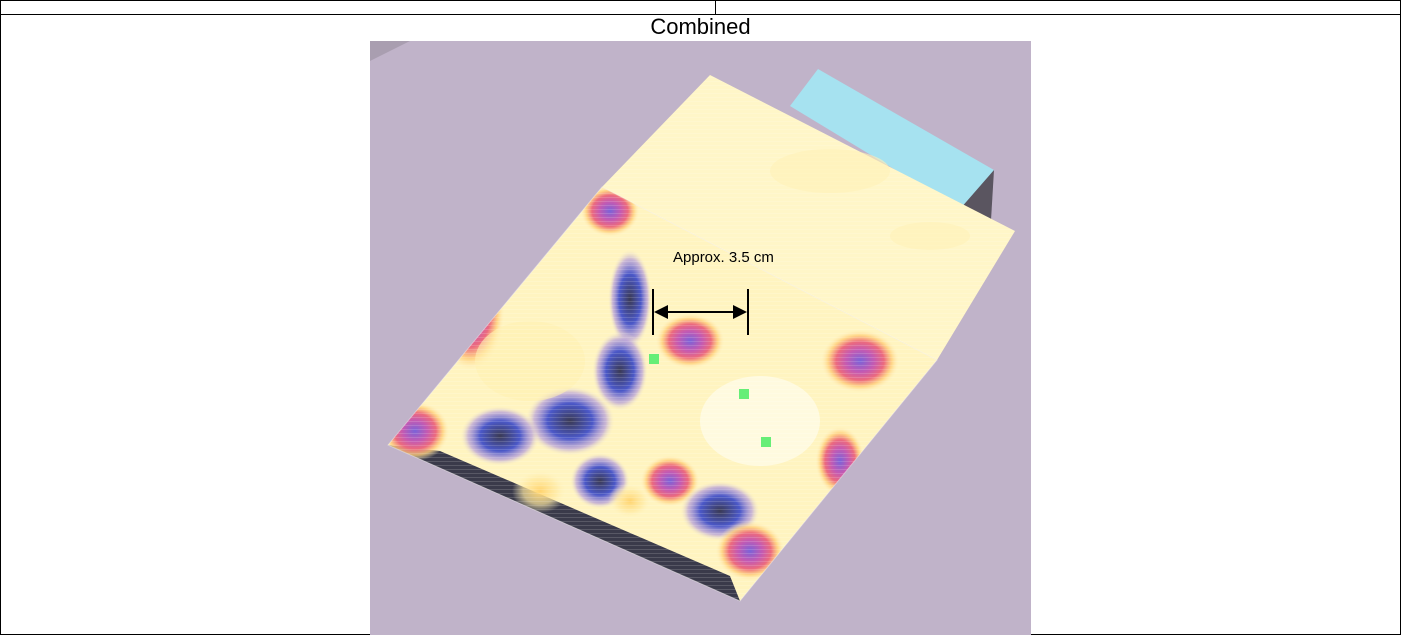 The image size is (1401, 635). I want to click on figure-caption: Combined, so click(700, 26).